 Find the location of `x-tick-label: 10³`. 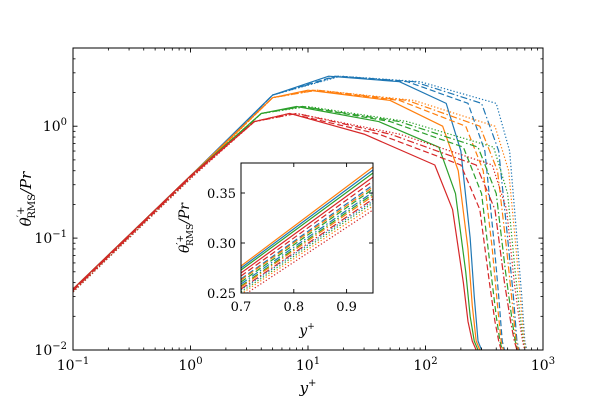

x-tick-label: 10³ is located at coordinates (543, 365).